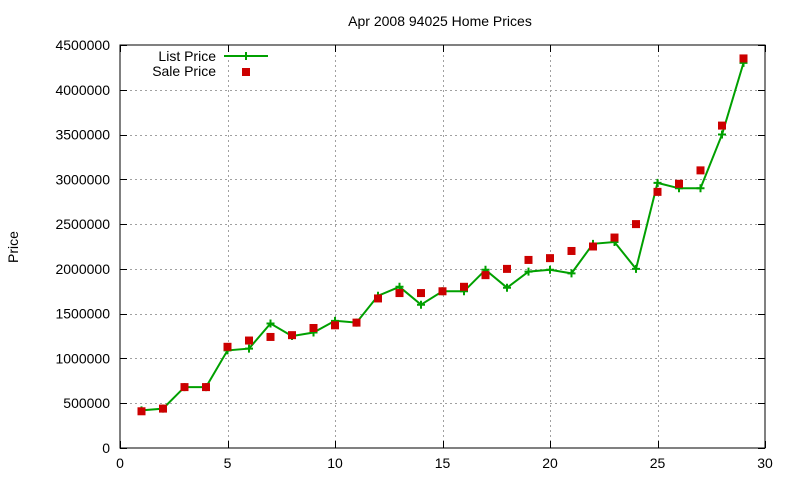 The image size is (800, 480). Describe the element at coordinates (443, 463) in the screenshot. I see `x-tick-label: 15` at that location.